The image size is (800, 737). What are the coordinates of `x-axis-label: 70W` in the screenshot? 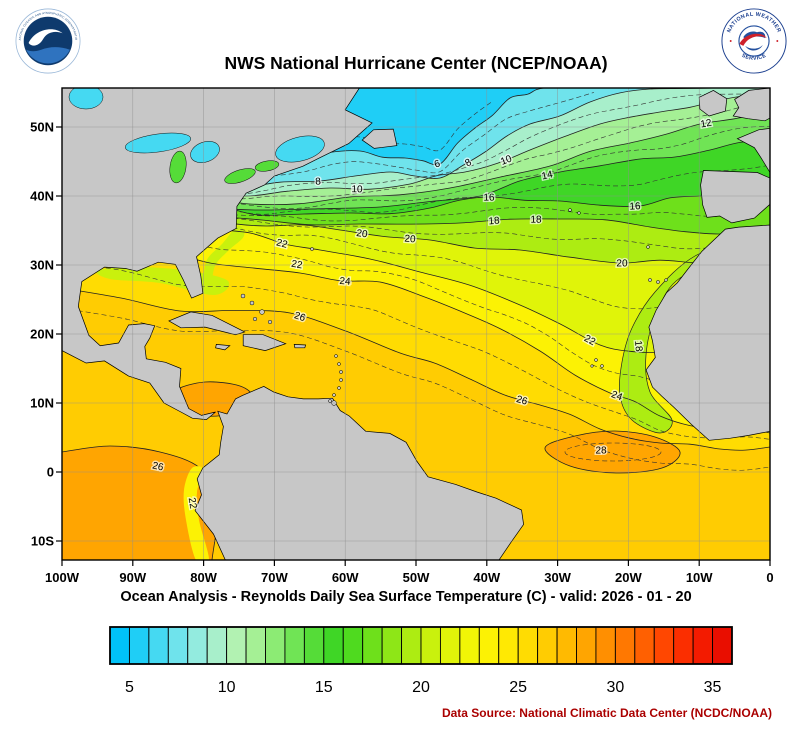 It's located at (274, 577).